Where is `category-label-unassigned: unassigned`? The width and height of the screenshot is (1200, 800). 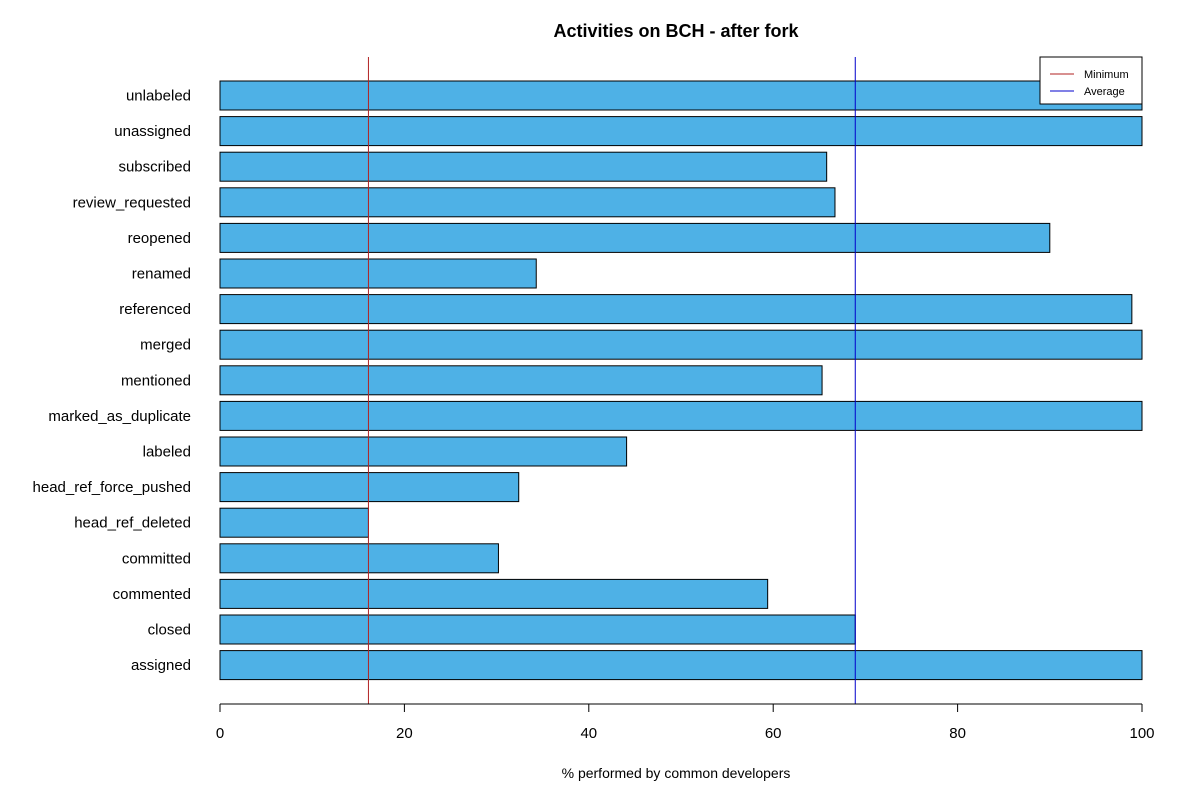
category-label-unassigned: unassigned is located at coordinates (152, 131).